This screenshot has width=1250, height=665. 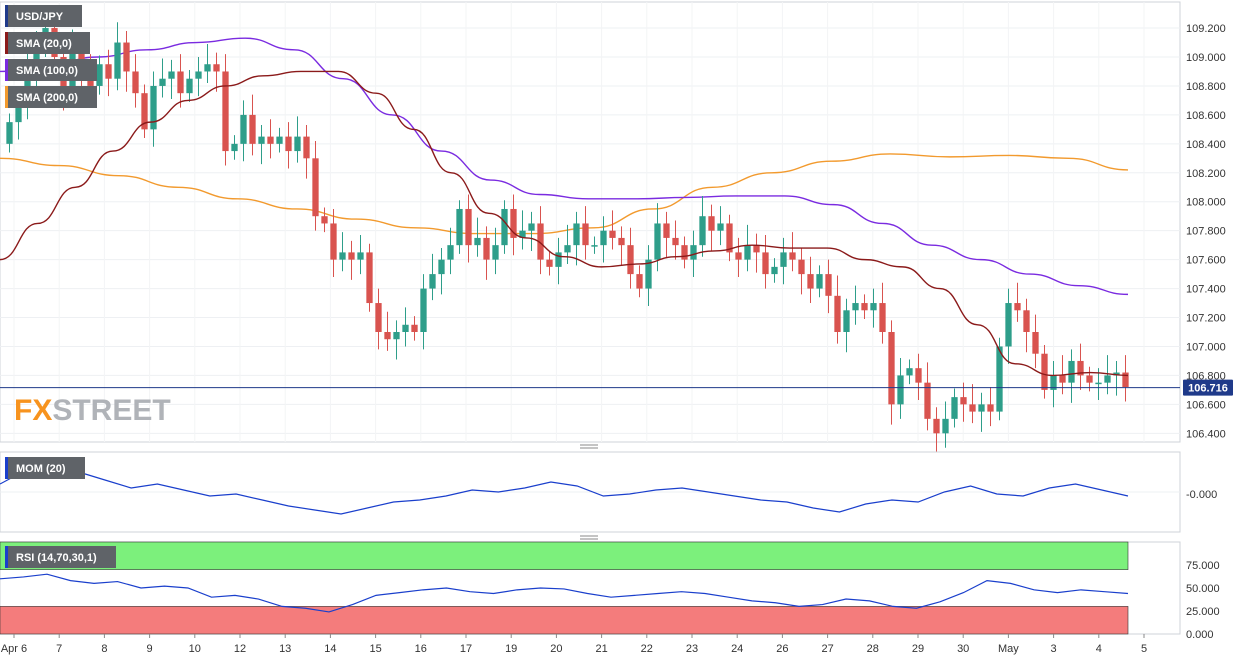 What do you see at coordinates (1203, 600) in the screenshot?
I see `rsi-axis-ticks: 0.000 25.000 50.000 75.000` at bounding box center [1203, 600].